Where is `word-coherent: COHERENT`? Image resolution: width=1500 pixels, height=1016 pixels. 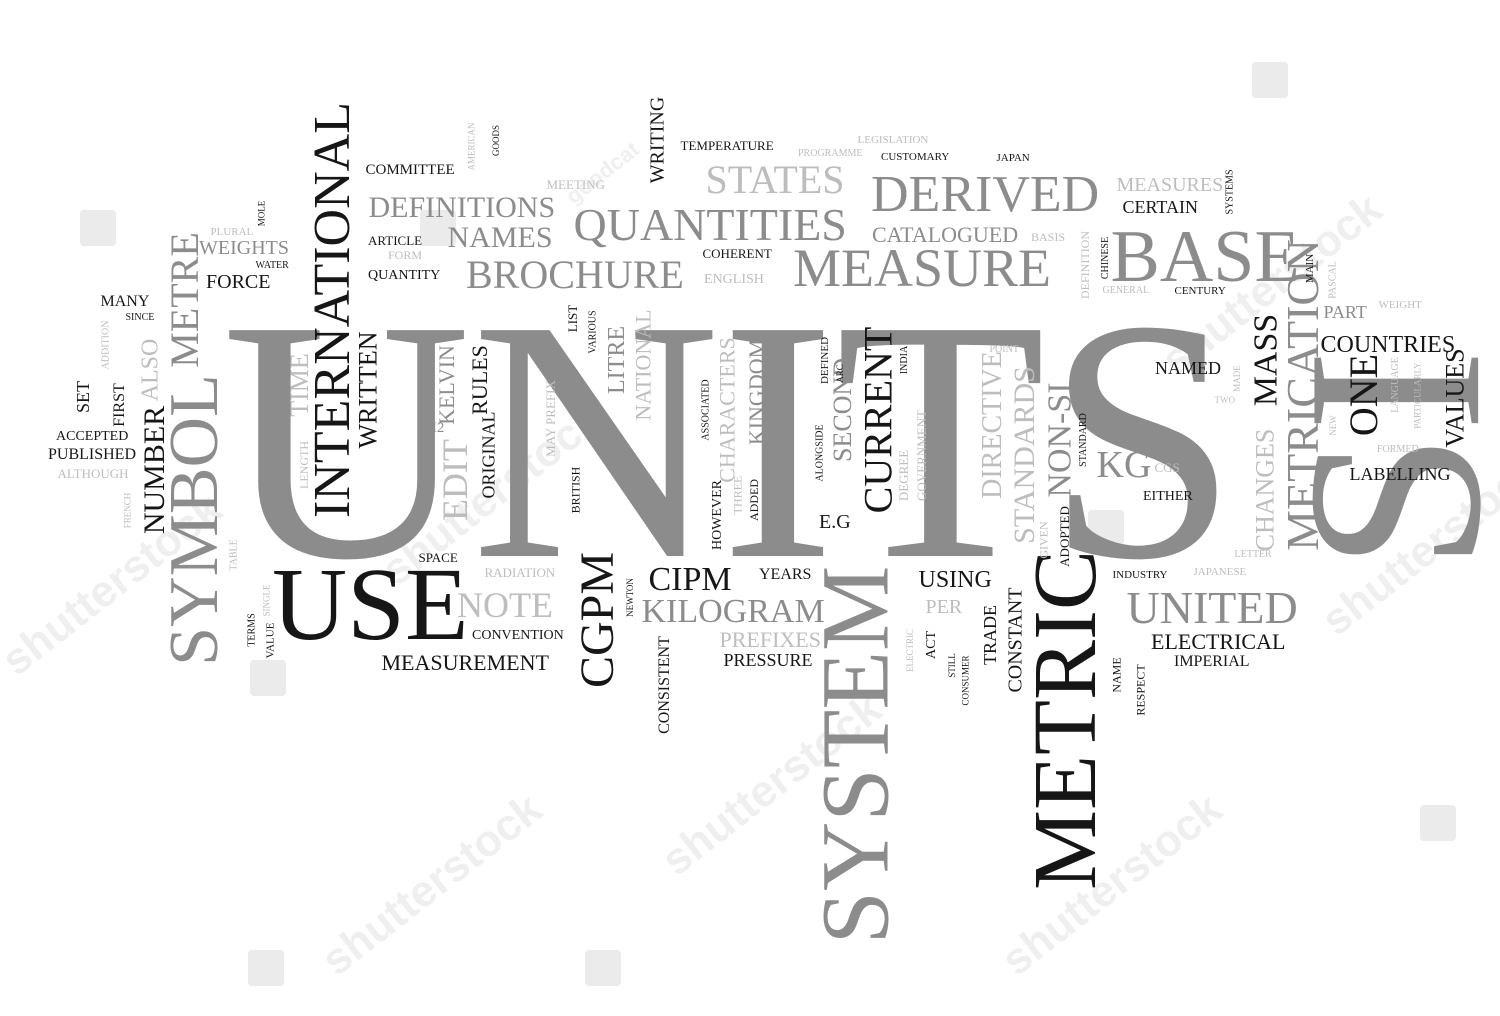 word-coherent: COHERENT is located at coordinates (737, 253).